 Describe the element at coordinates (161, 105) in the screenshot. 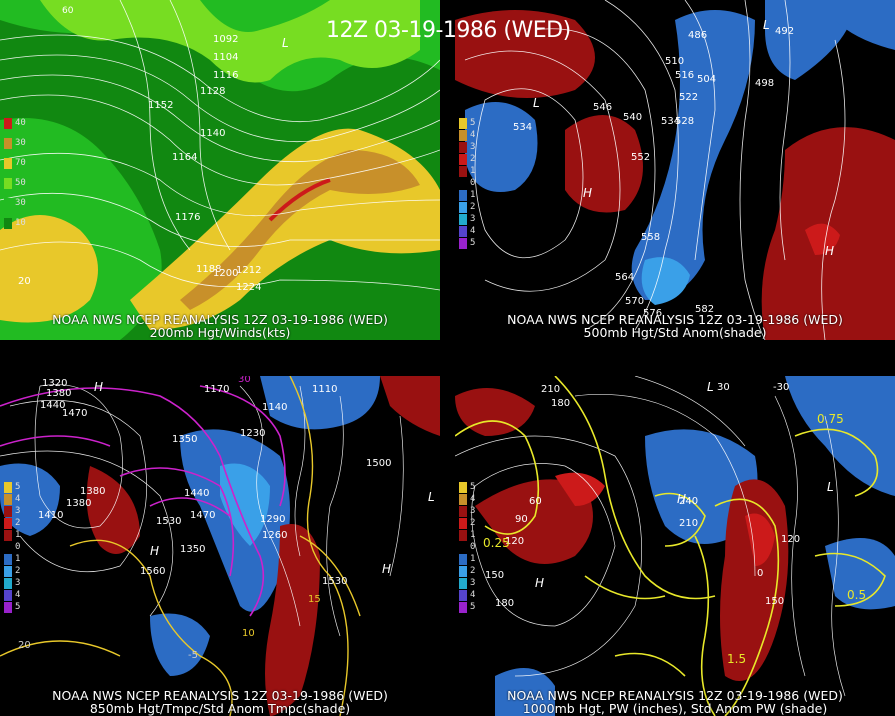

I see `contour-label: 1152` at that location.